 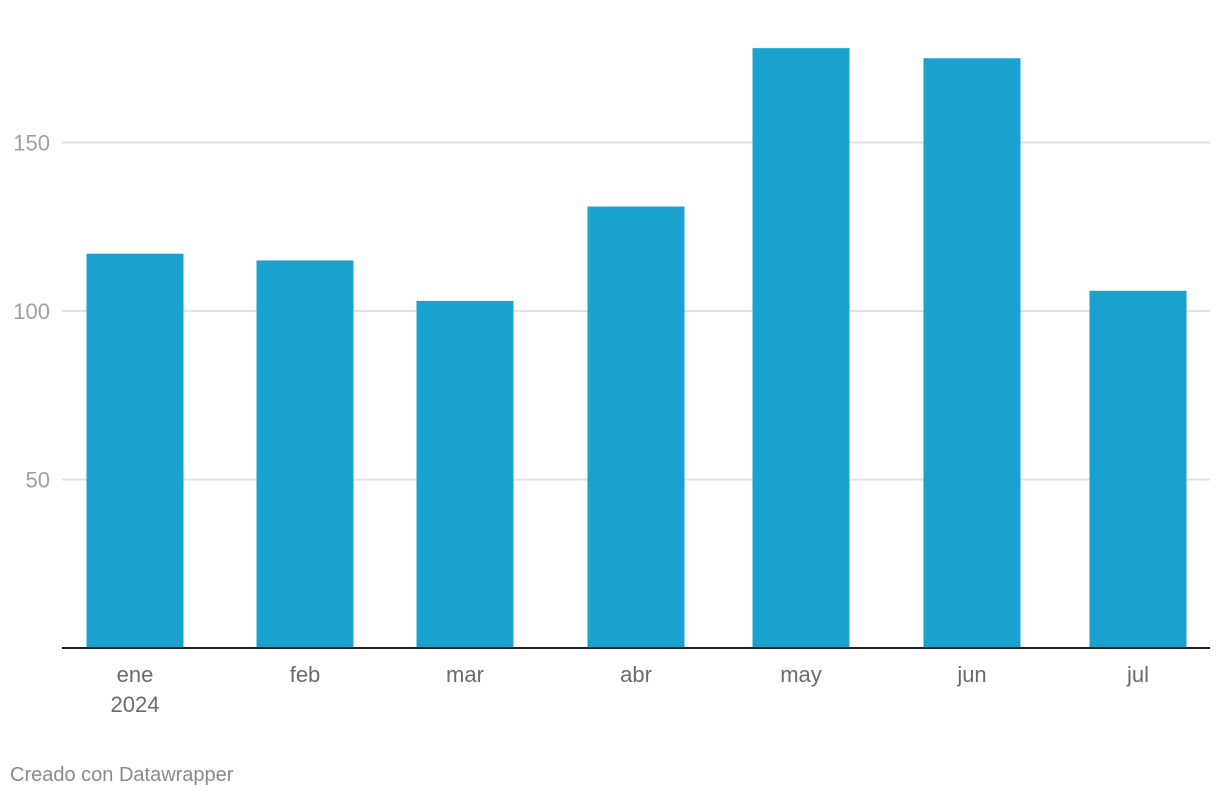 I want to click on y-tick-label: 50, so click(x=38, y=480).